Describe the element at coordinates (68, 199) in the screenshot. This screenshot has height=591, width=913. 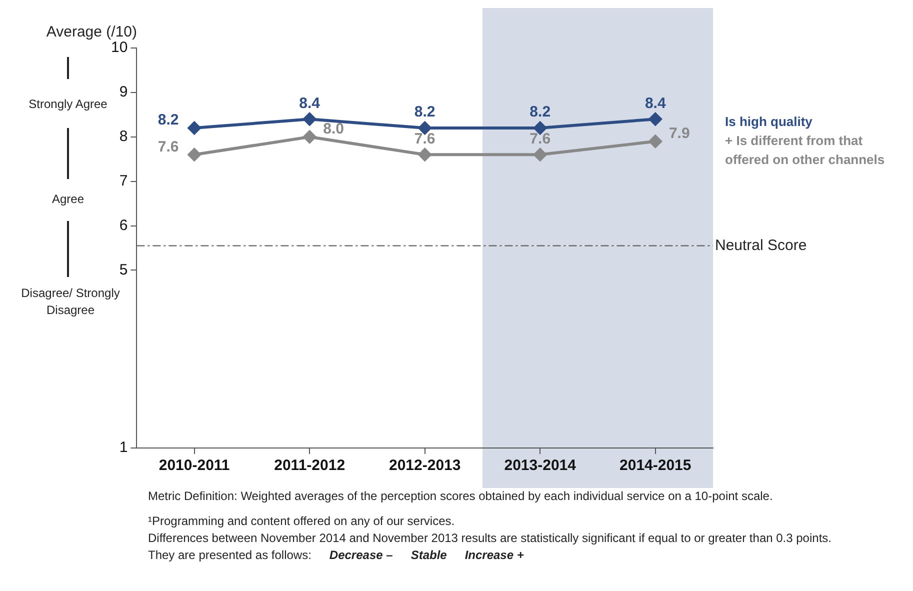
I see `text: Agree` at that location.